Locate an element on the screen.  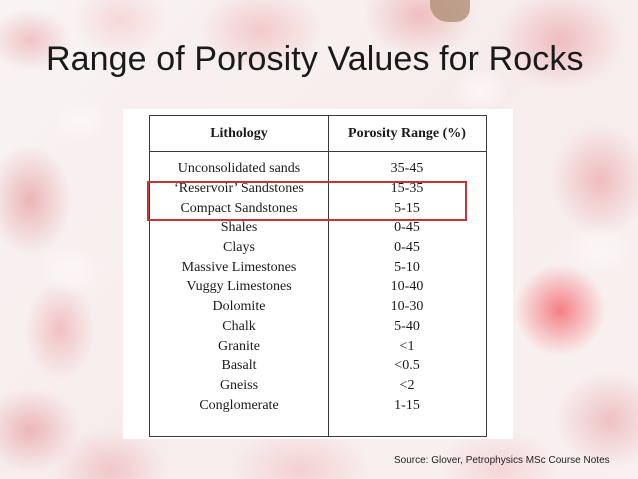
lithology-cell: Shales is located at coordinates (239, 228).